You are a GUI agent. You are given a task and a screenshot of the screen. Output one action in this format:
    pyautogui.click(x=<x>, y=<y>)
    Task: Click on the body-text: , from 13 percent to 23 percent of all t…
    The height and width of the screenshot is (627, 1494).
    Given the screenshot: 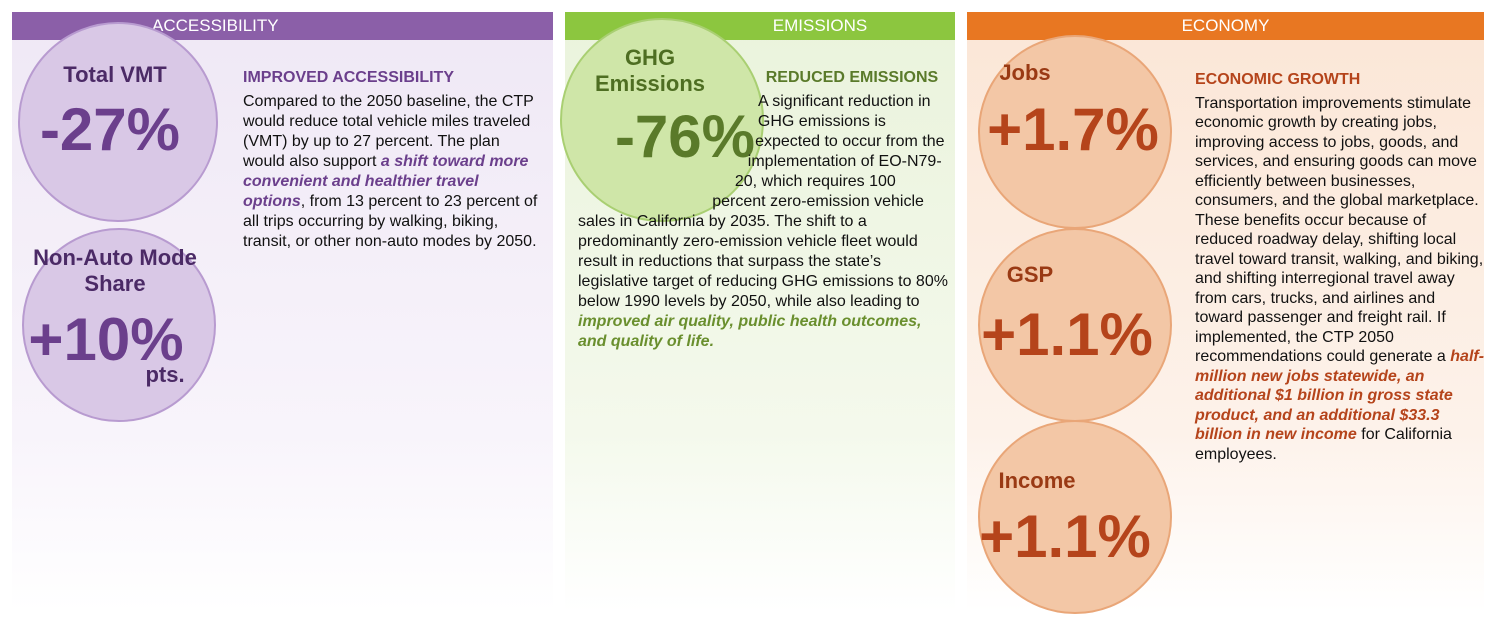 What is the action you would take?
    pyautogui.click(x=390, y=221)
    